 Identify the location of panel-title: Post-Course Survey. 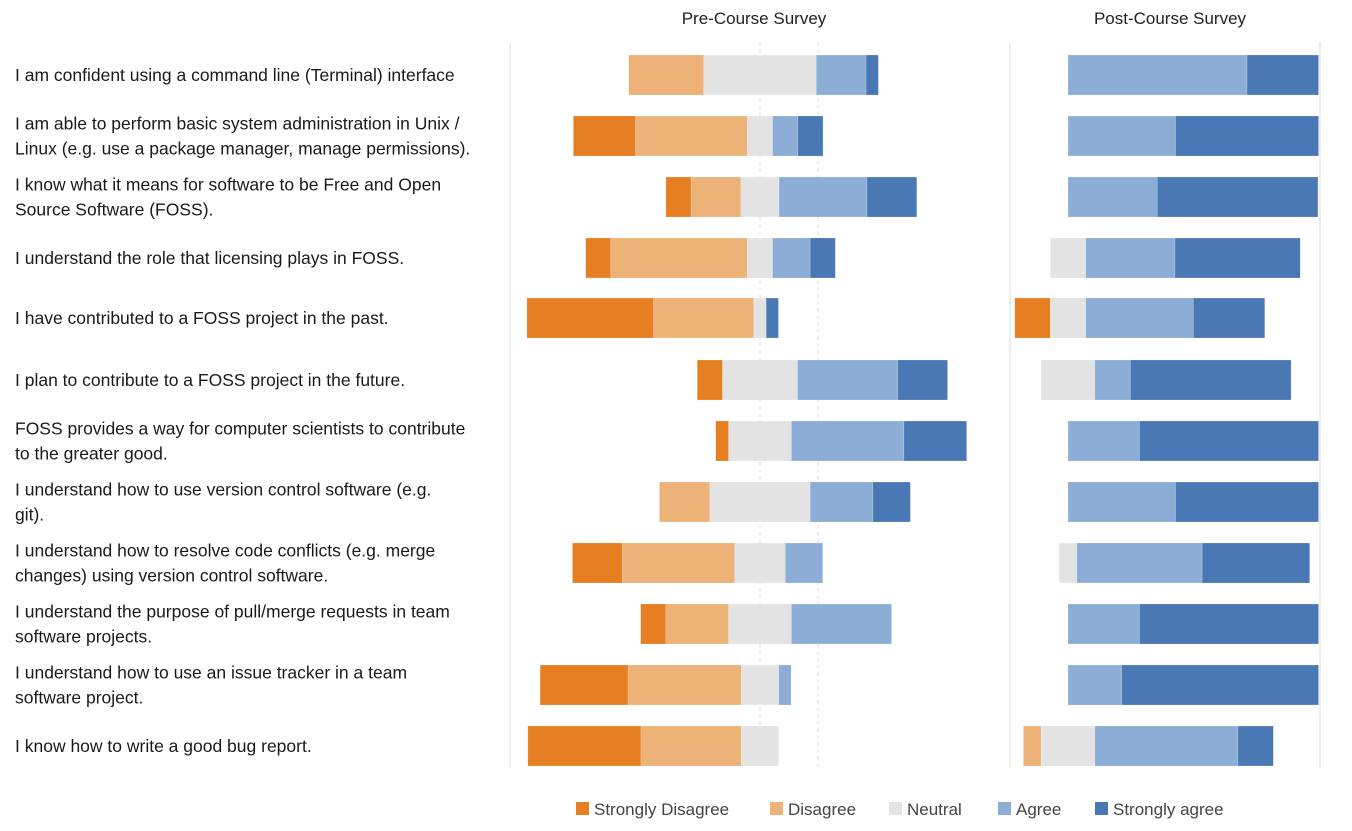
(1170, 18).